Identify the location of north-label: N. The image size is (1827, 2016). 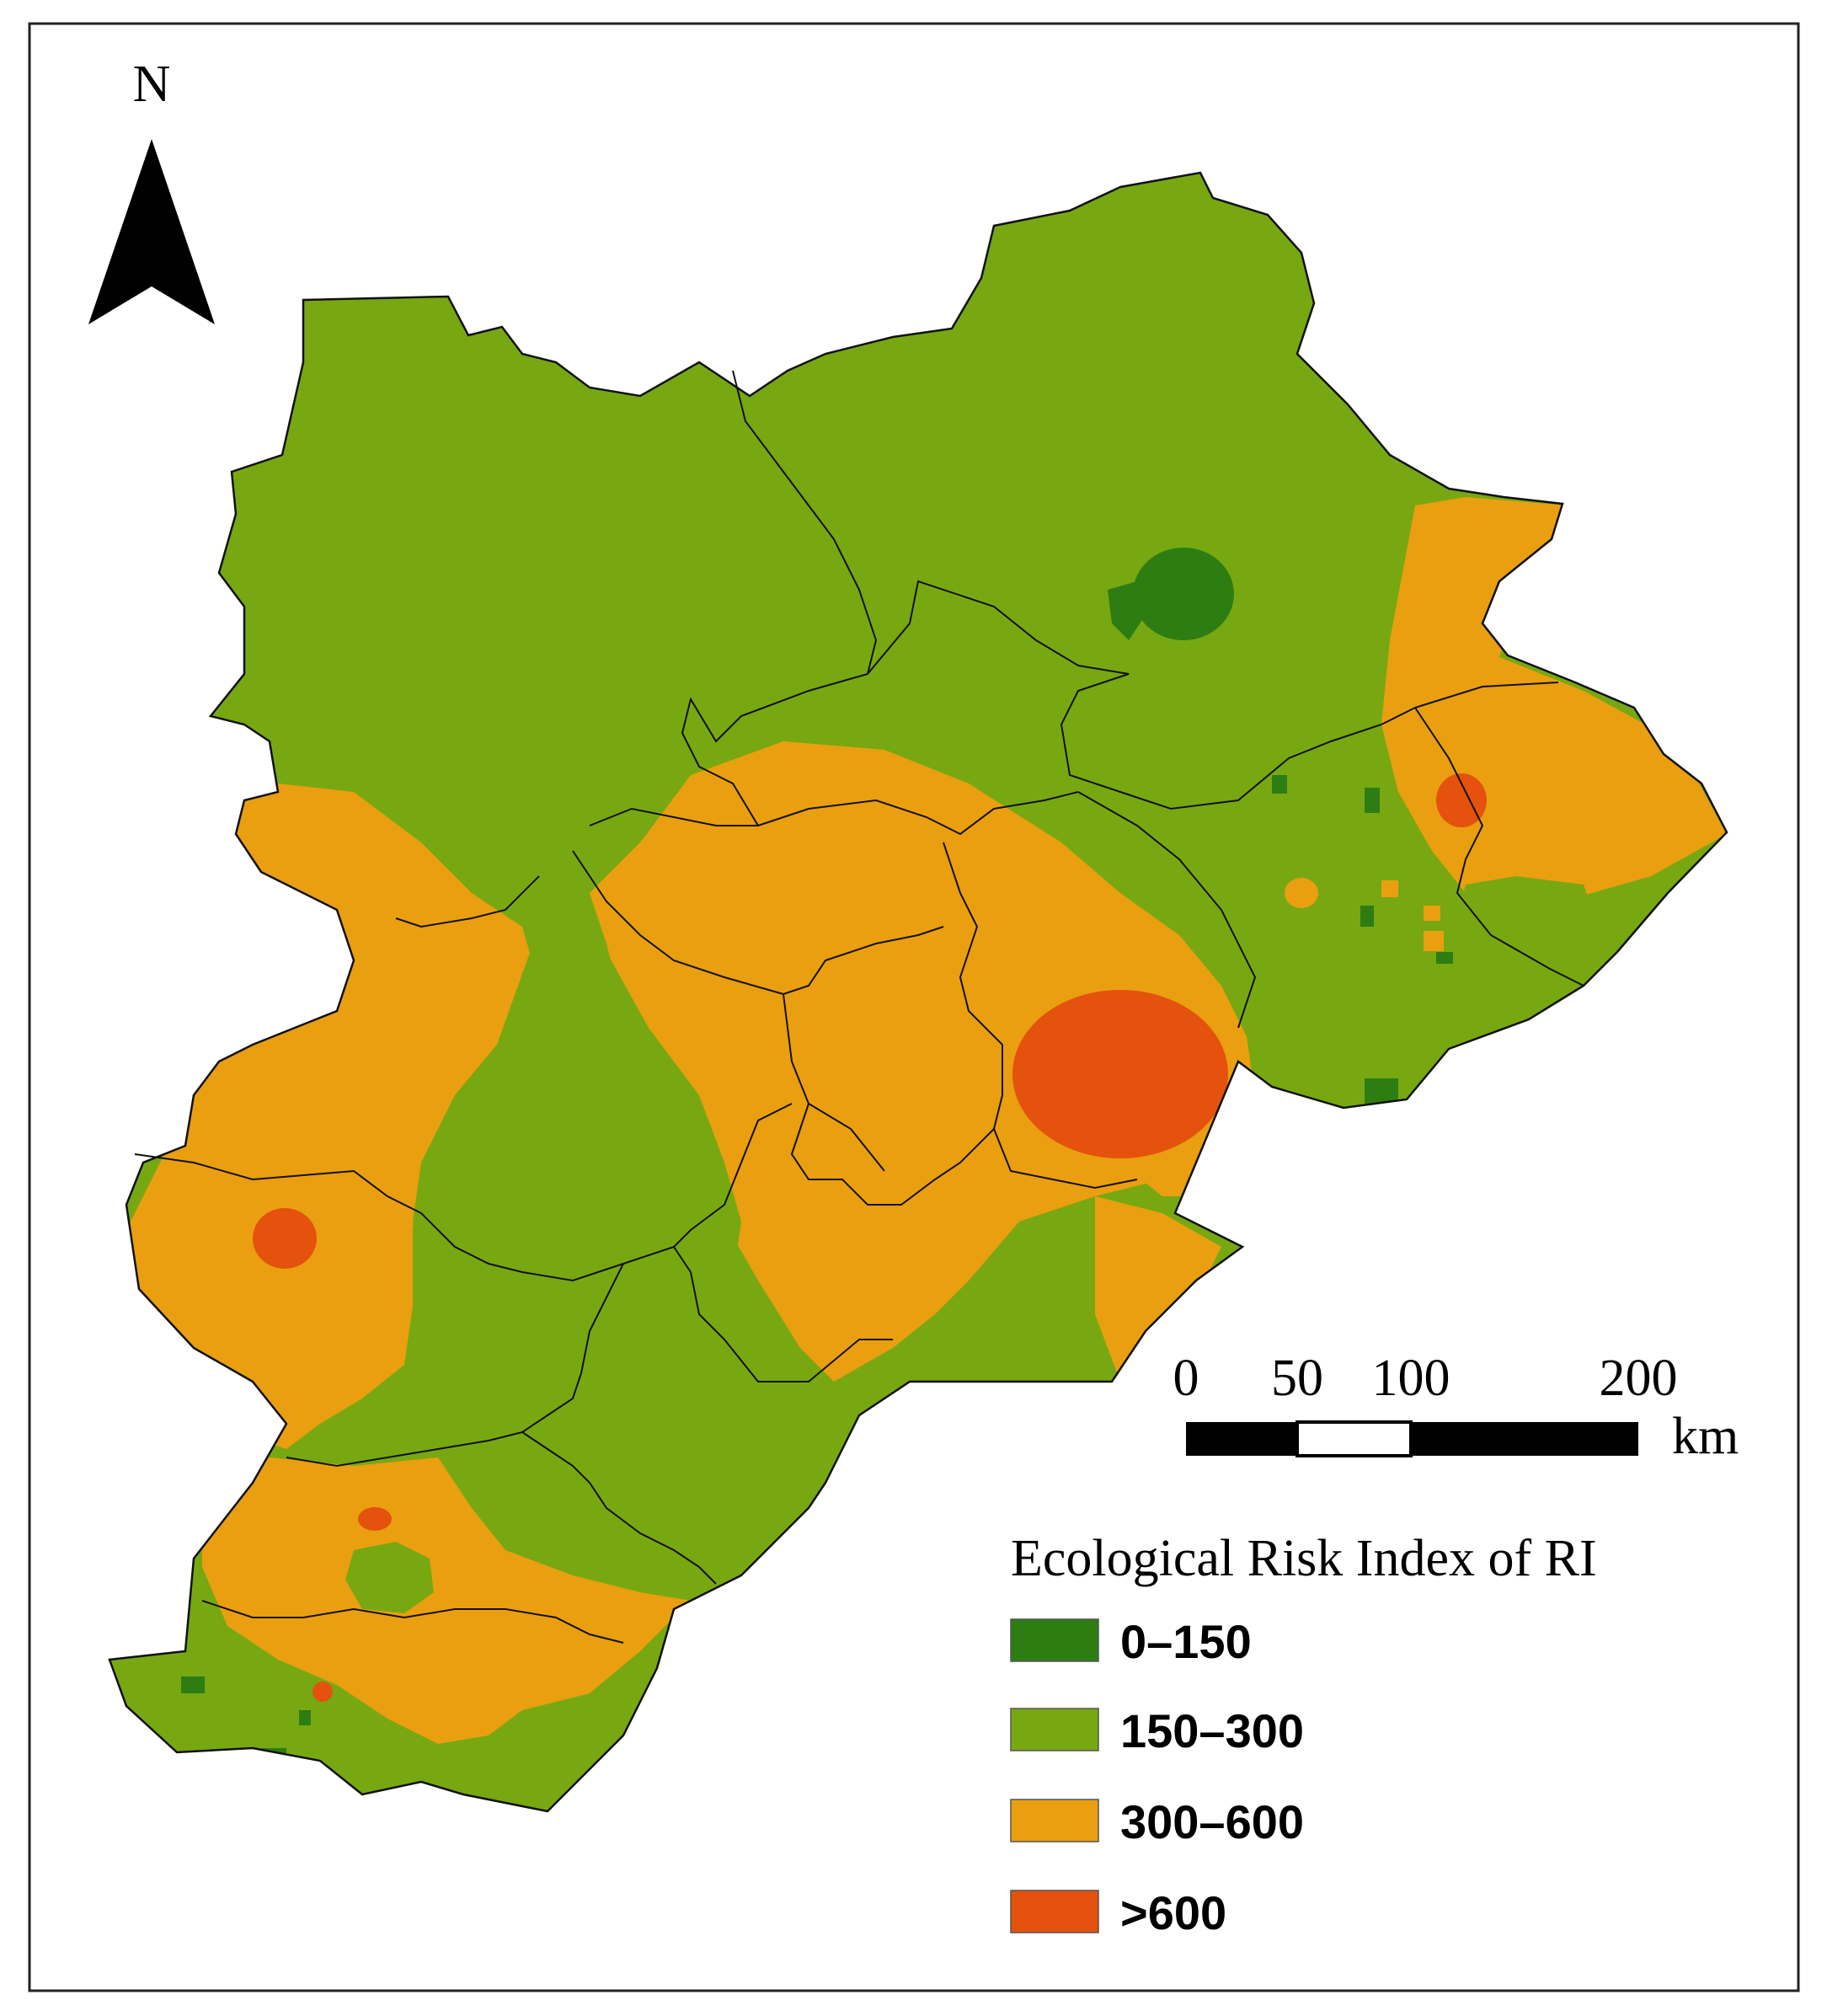
(152, 84).